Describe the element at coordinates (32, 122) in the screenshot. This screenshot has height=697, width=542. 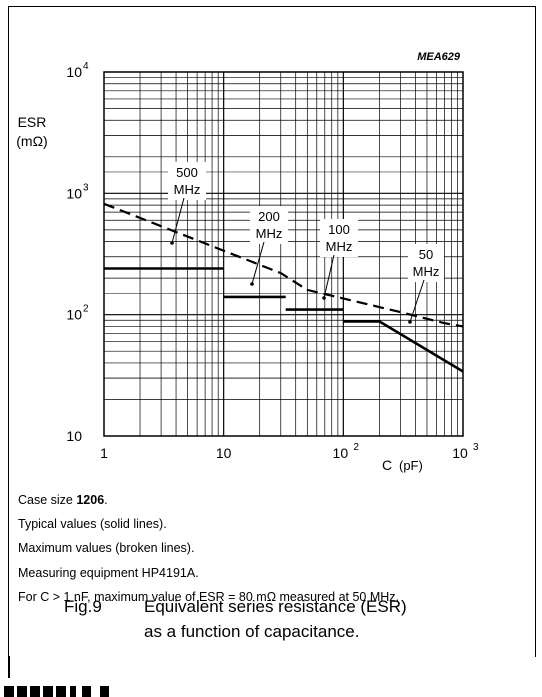
I see `y-axis-label: ESR` at that location.